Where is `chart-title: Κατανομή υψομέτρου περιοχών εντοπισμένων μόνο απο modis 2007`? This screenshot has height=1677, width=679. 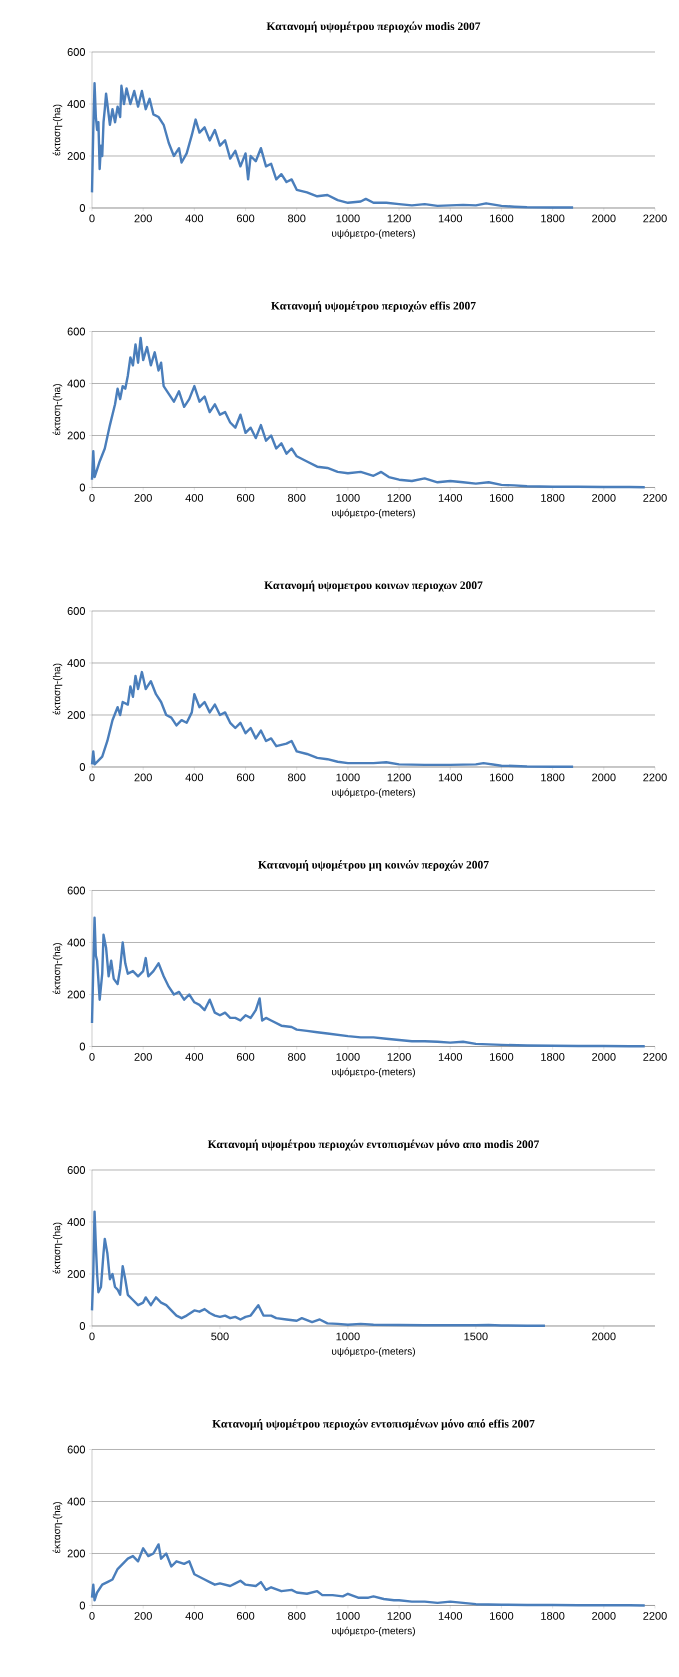
chart-title: Κατανομή υψομέτρου περιοχών εντοπισμένων μόνο απο modis 2007 is located at coordinates (373, 1145).